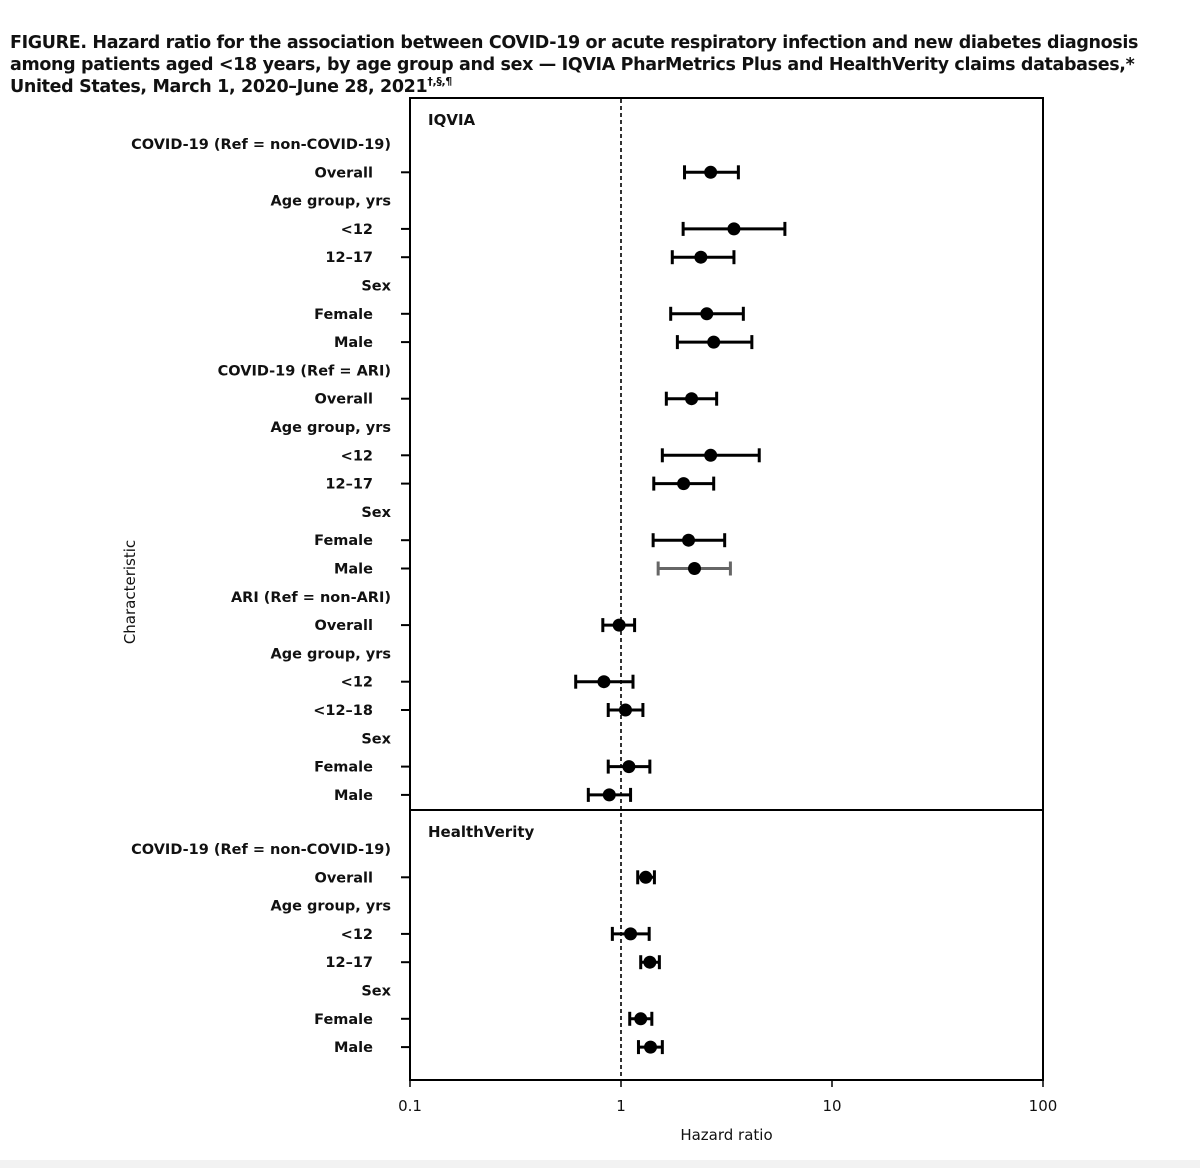 The height and width of the screenshot is (1168, 1200). What do you see at coordinates (311, 598) in the screenshot?
I see `row-header-label: ARI (Ref = non-ARI)` at bounding box center [311, 598].